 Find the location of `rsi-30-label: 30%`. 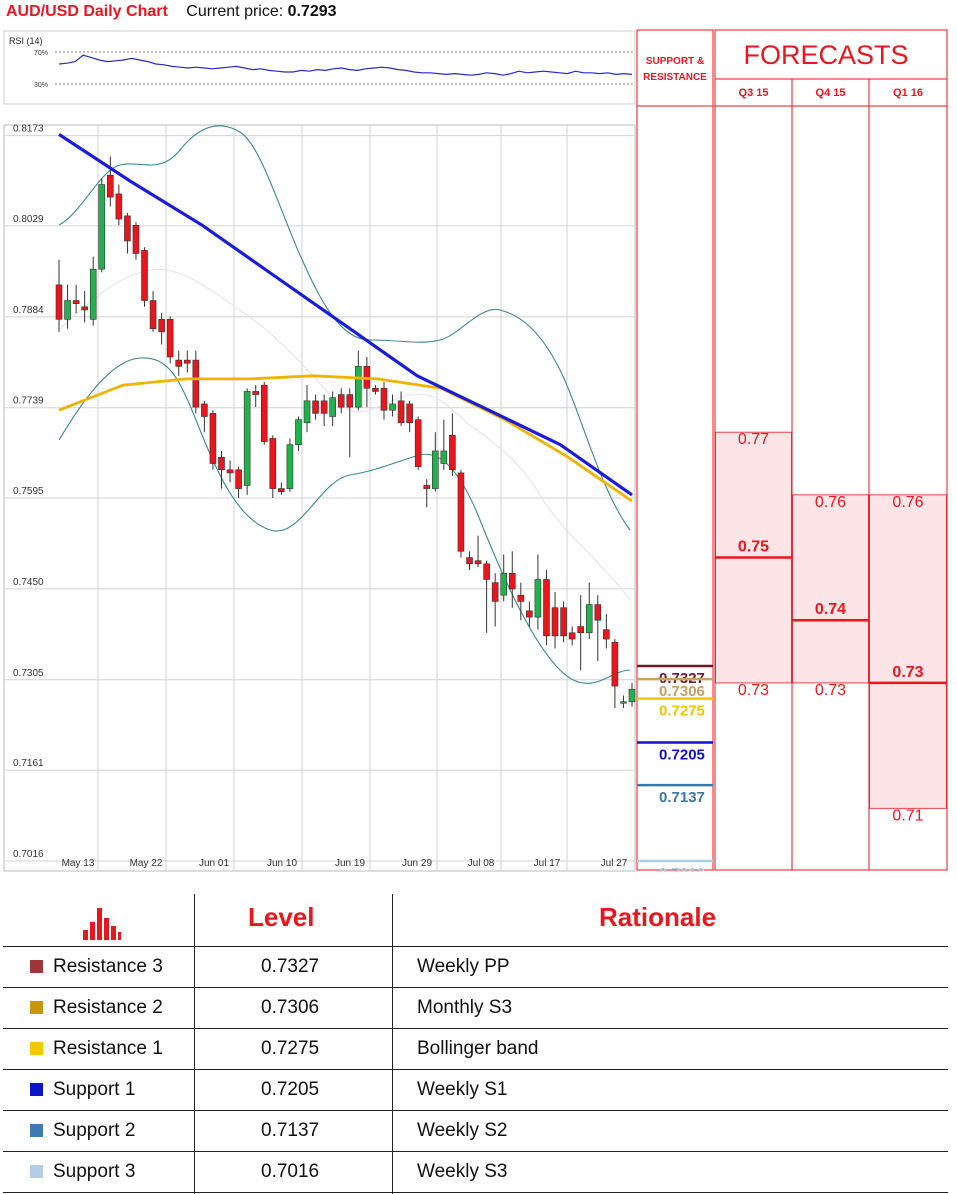

rsi-30-label: 30% is located at coordinates (41, 85).